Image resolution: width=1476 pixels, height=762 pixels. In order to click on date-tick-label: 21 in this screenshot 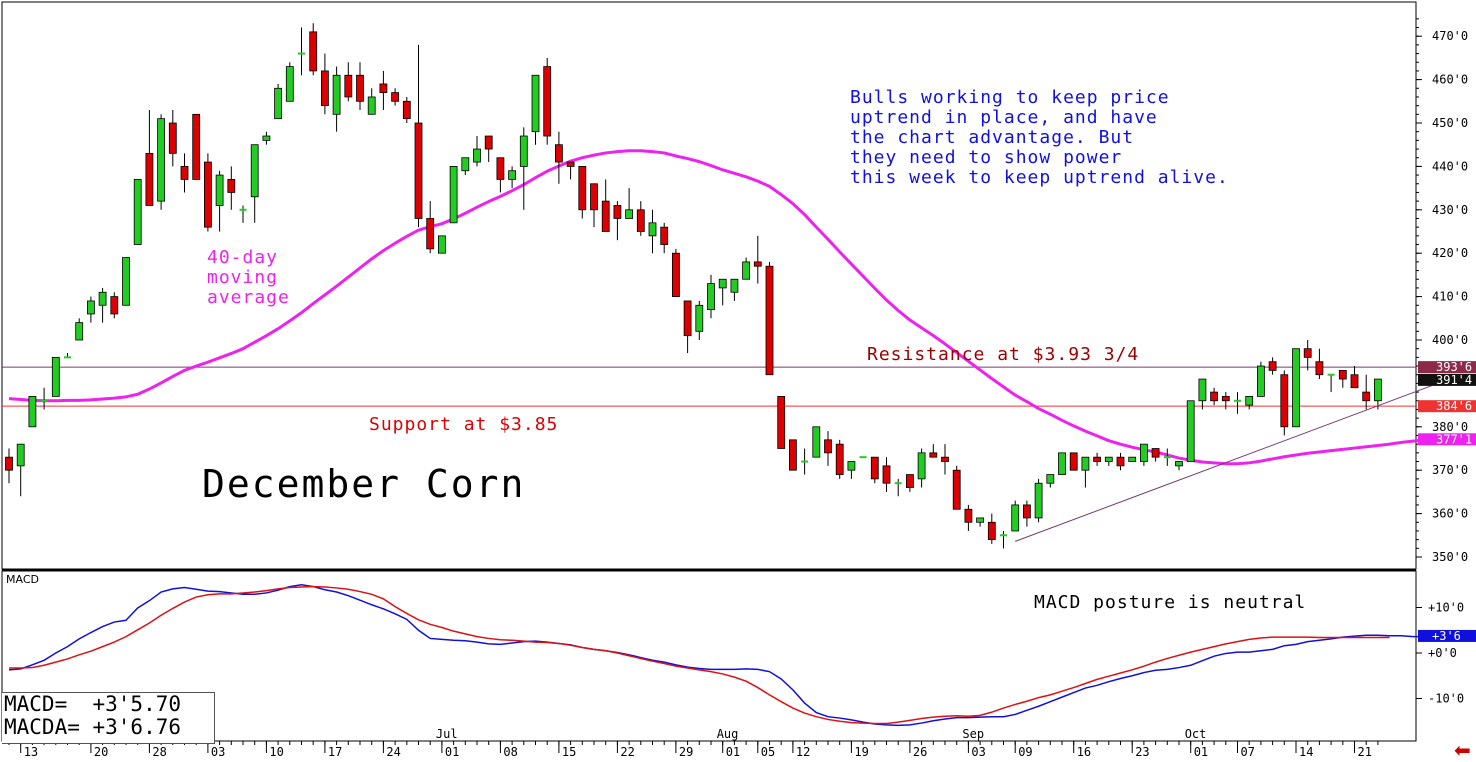, I will do `click(1365, 752)`.